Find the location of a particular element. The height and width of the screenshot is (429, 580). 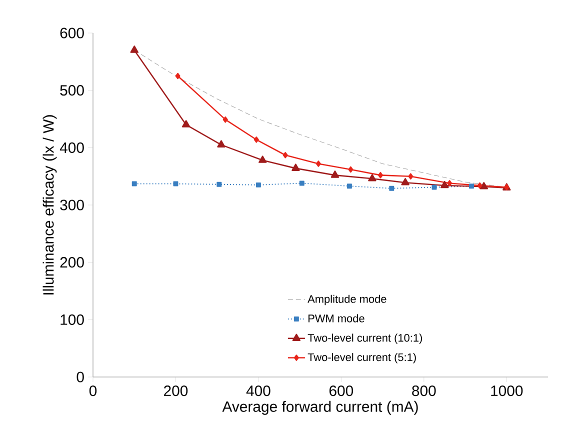

legend-label: Two-level current (5:1) is located at coordinates (362, 358).